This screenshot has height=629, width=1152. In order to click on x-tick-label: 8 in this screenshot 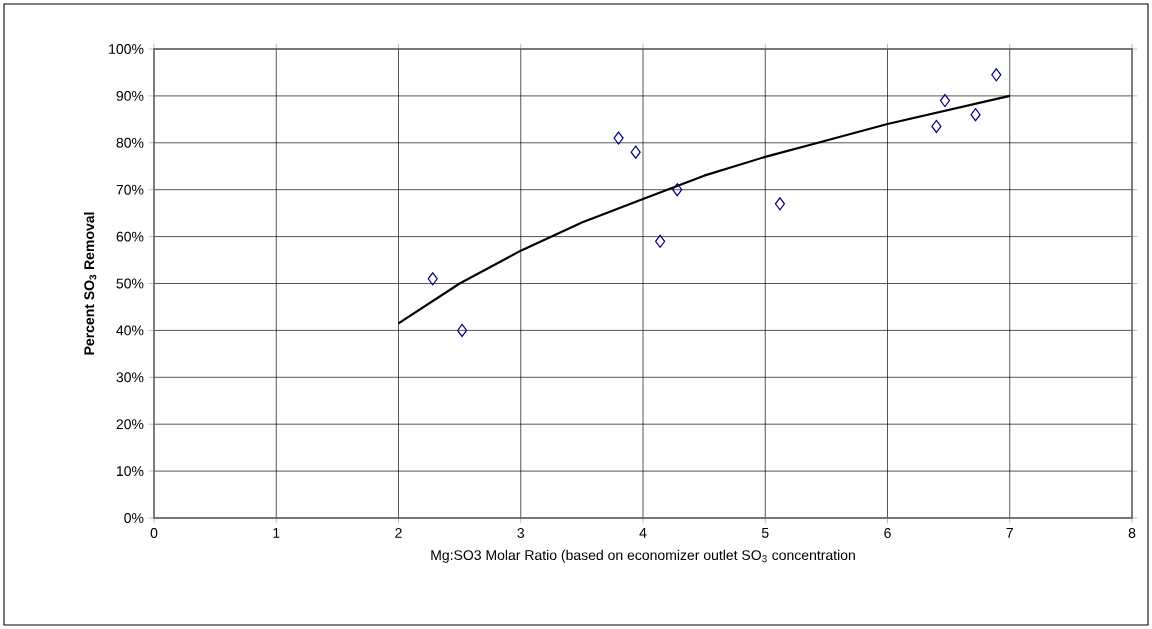, I will do `click(1132, 533)`.